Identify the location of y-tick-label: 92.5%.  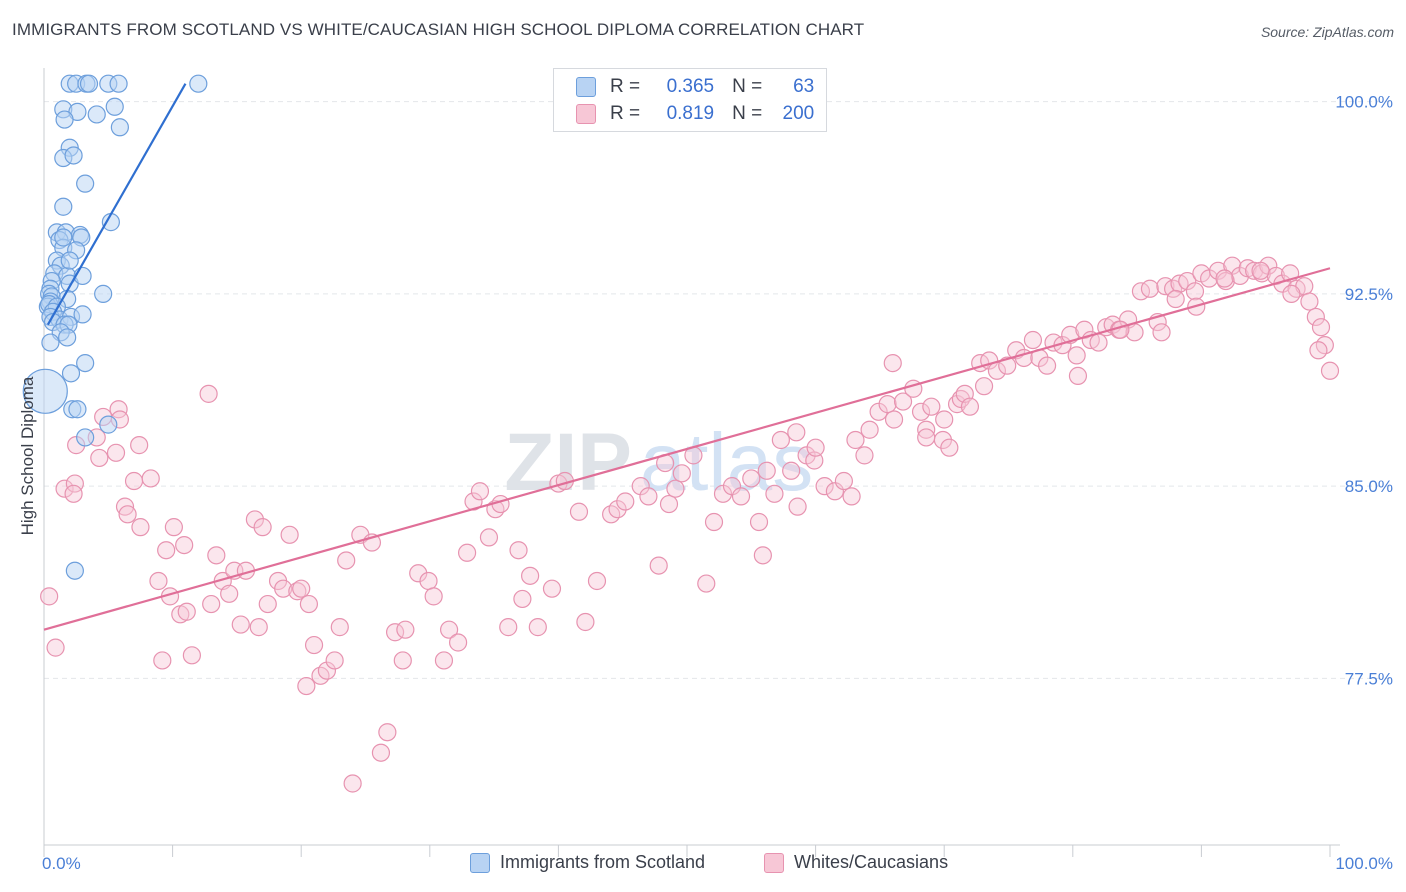
(1369, 294).